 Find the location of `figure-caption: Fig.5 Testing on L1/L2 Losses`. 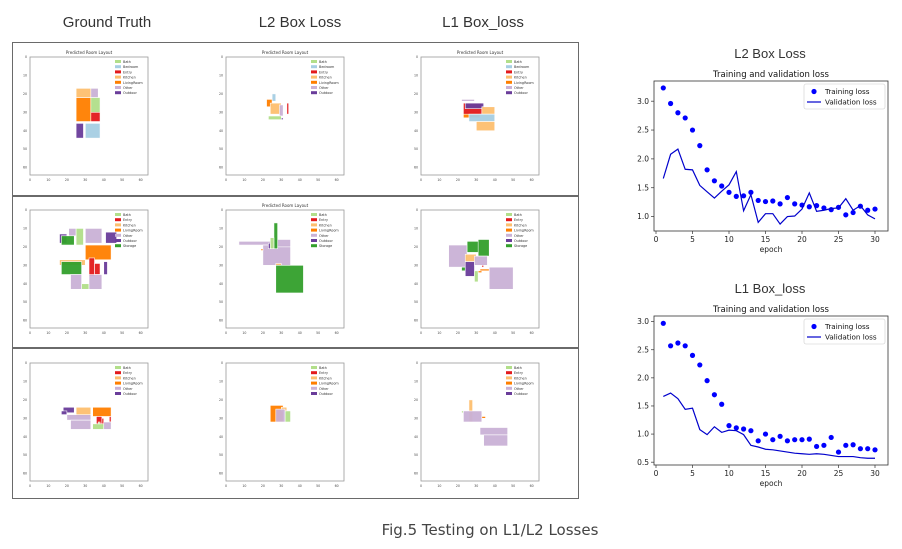

figure-caption: Fig.5 Testing on L1/L2 Losses is located at coordinates (490, 530).